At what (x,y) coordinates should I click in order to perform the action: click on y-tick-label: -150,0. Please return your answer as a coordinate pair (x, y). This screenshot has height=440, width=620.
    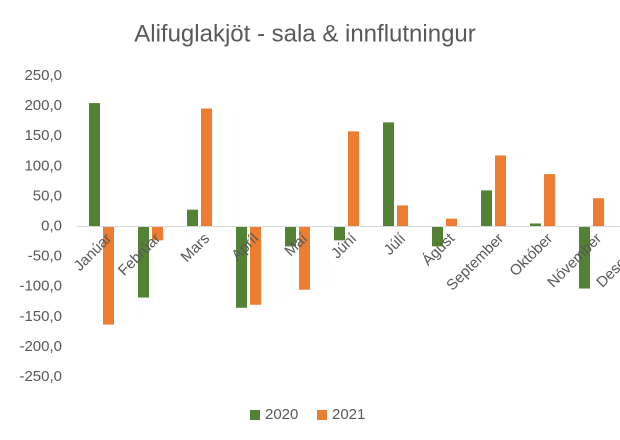
    Looking at the image, I should click on (40, 316).